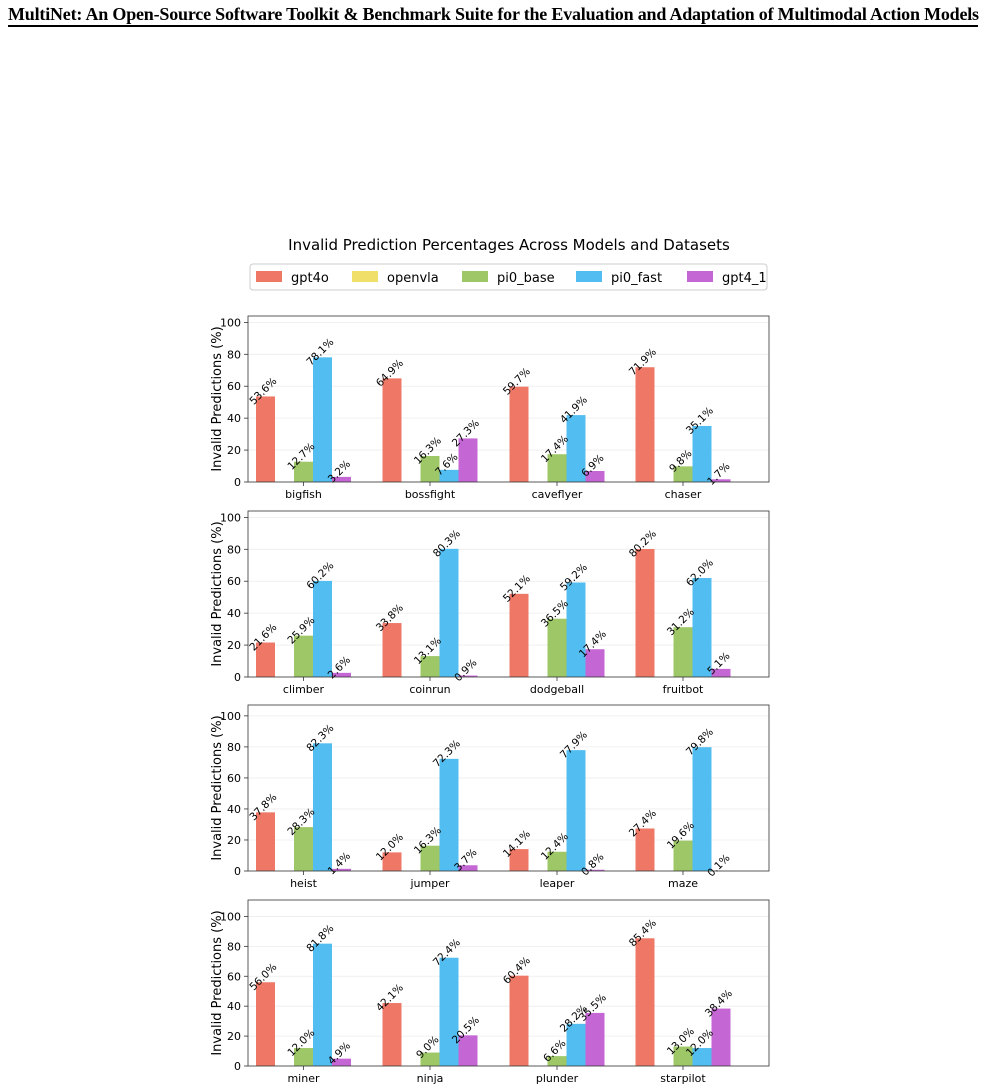 Image resolution: width=985 pixels, height=1087 pixels. Describe the element at coordinates (557, 468) in the screenshot. I see `bar-pi0_base-caveflyer` at that location.